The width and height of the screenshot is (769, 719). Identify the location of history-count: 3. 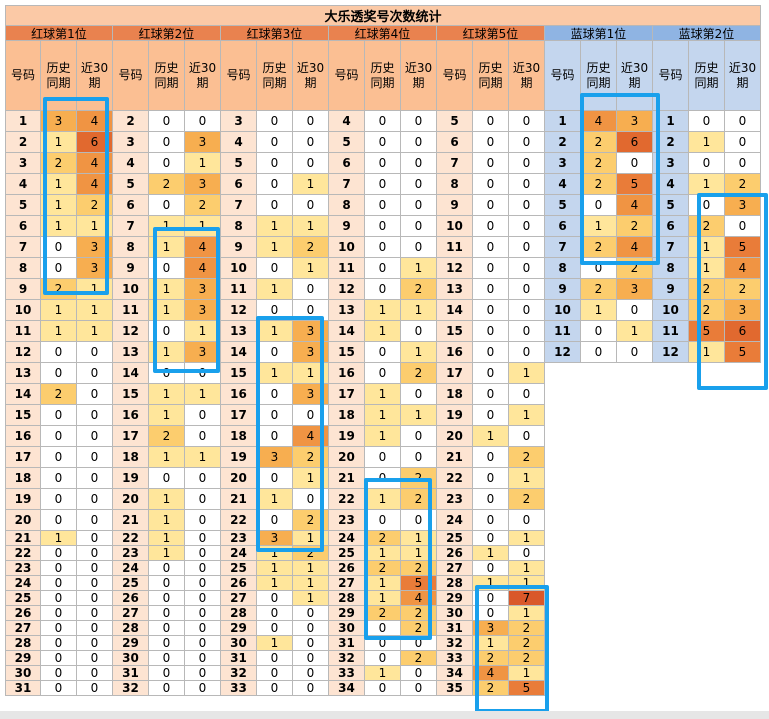
(59, 121).